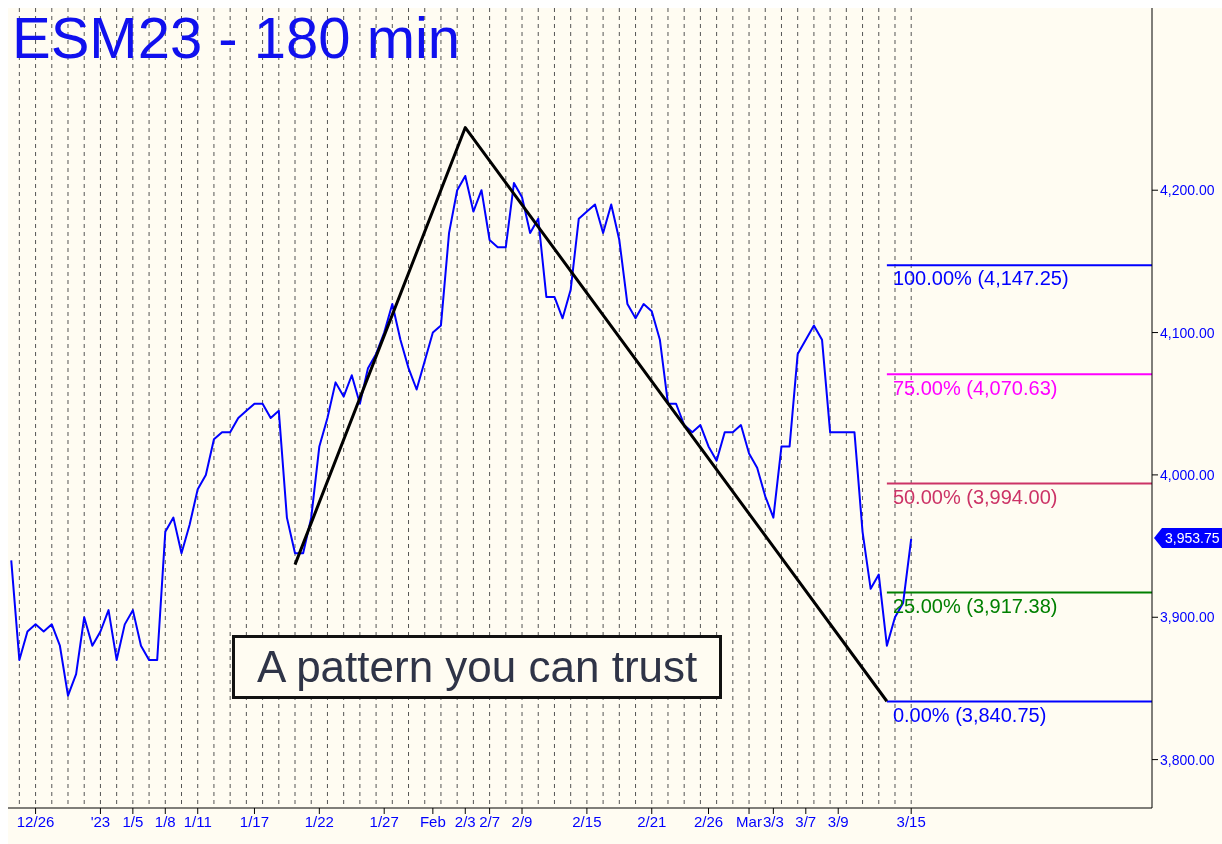  What do you see at coordinates (975, 387) in the screenshot?
I see `ref-line-label: 75.00% (4,070.63)` at bounding box center [975, 387].